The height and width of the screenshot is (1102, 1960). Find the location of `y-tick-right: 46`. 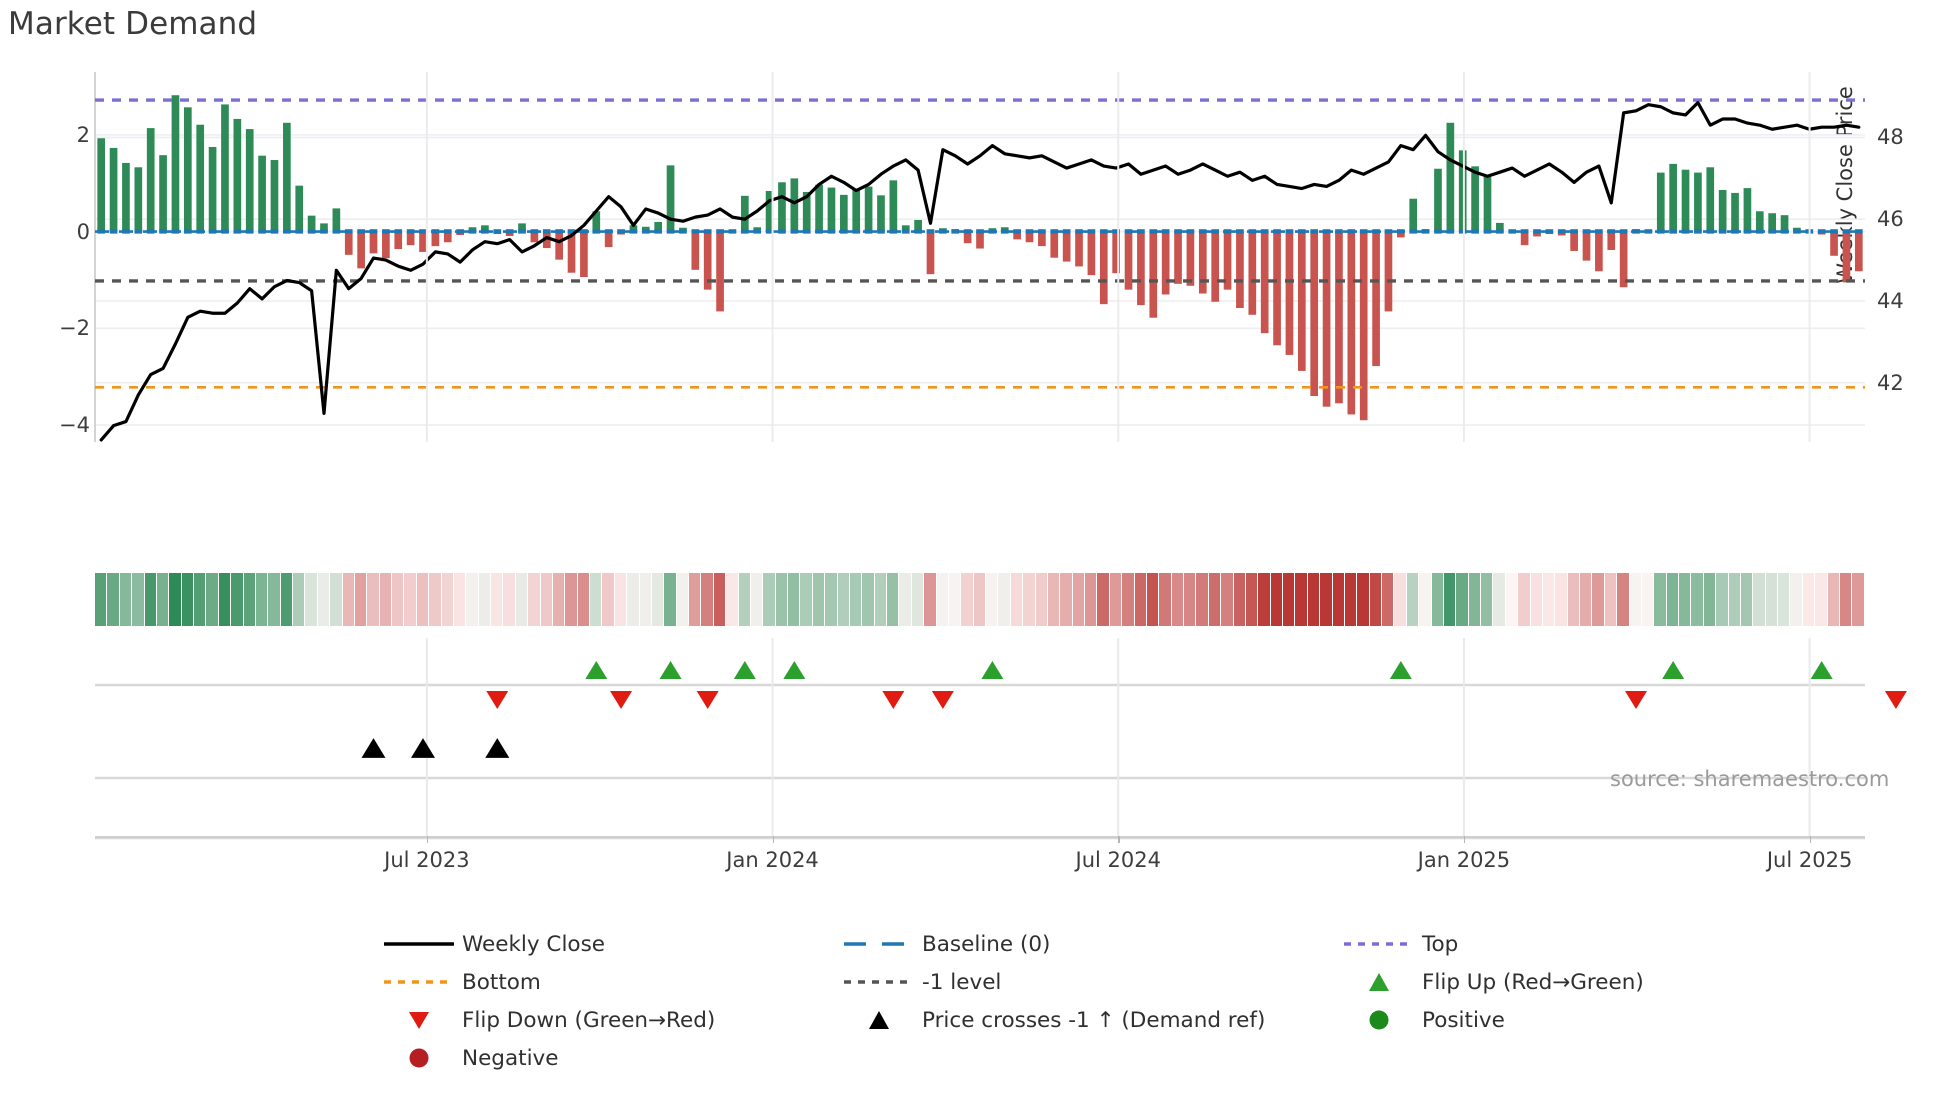

y-tick-right: 46 is located at coordinates (1890, 219).